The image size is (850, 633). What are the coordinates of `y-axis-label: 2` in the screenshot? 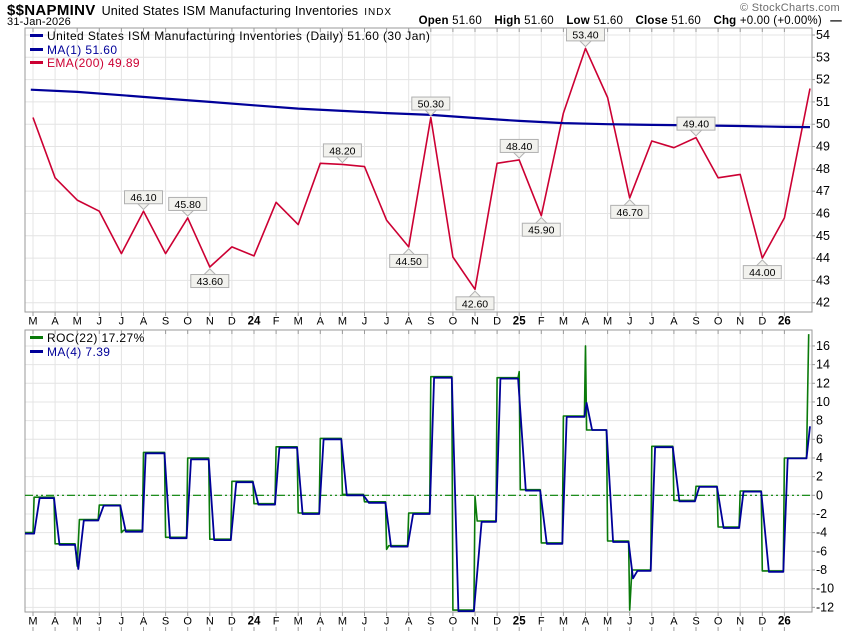 It's located at (819, 477).